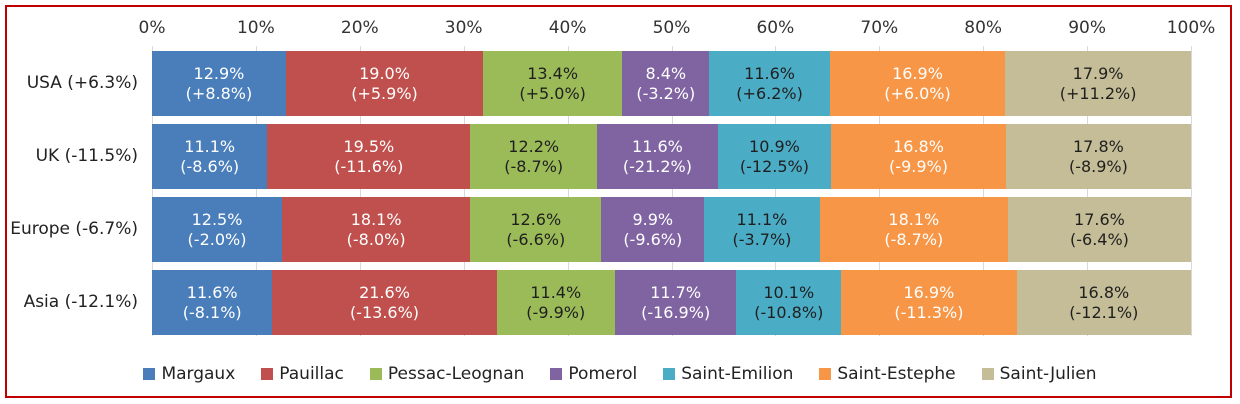 This screenshot has width=1240, height=404. What do you see at coordinates (219, 73) in the screenshot?
I see `segment-share-label: 12.9%` at bounding box center [219, 73].